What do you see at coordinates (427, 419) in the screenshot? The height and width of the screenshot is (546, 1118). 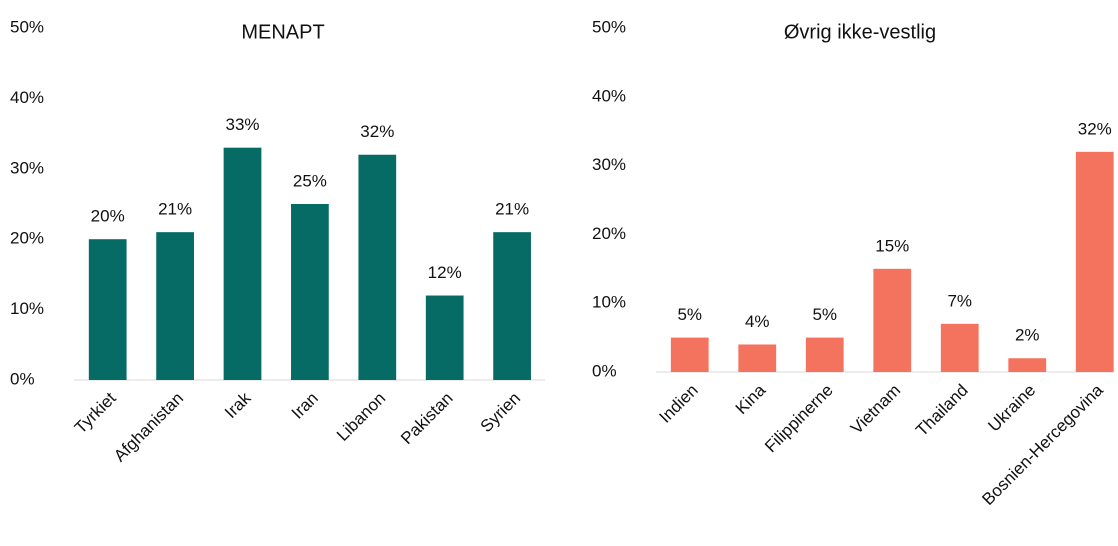 I see `x-tick-label: Pakistan` at bounding box center [427, 419].